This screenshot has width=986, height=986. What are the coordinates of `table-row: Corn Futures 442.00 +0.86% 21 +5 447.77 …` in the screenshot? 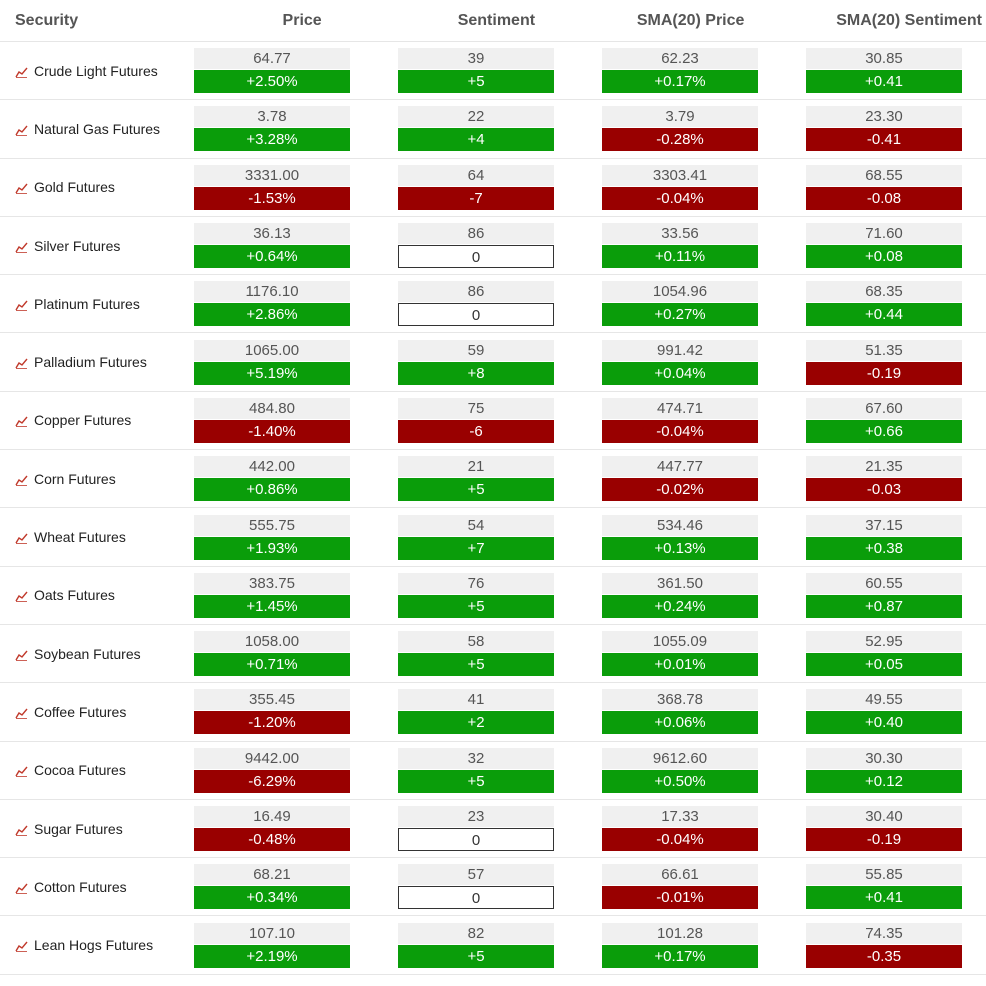 It's located at (493, 479).